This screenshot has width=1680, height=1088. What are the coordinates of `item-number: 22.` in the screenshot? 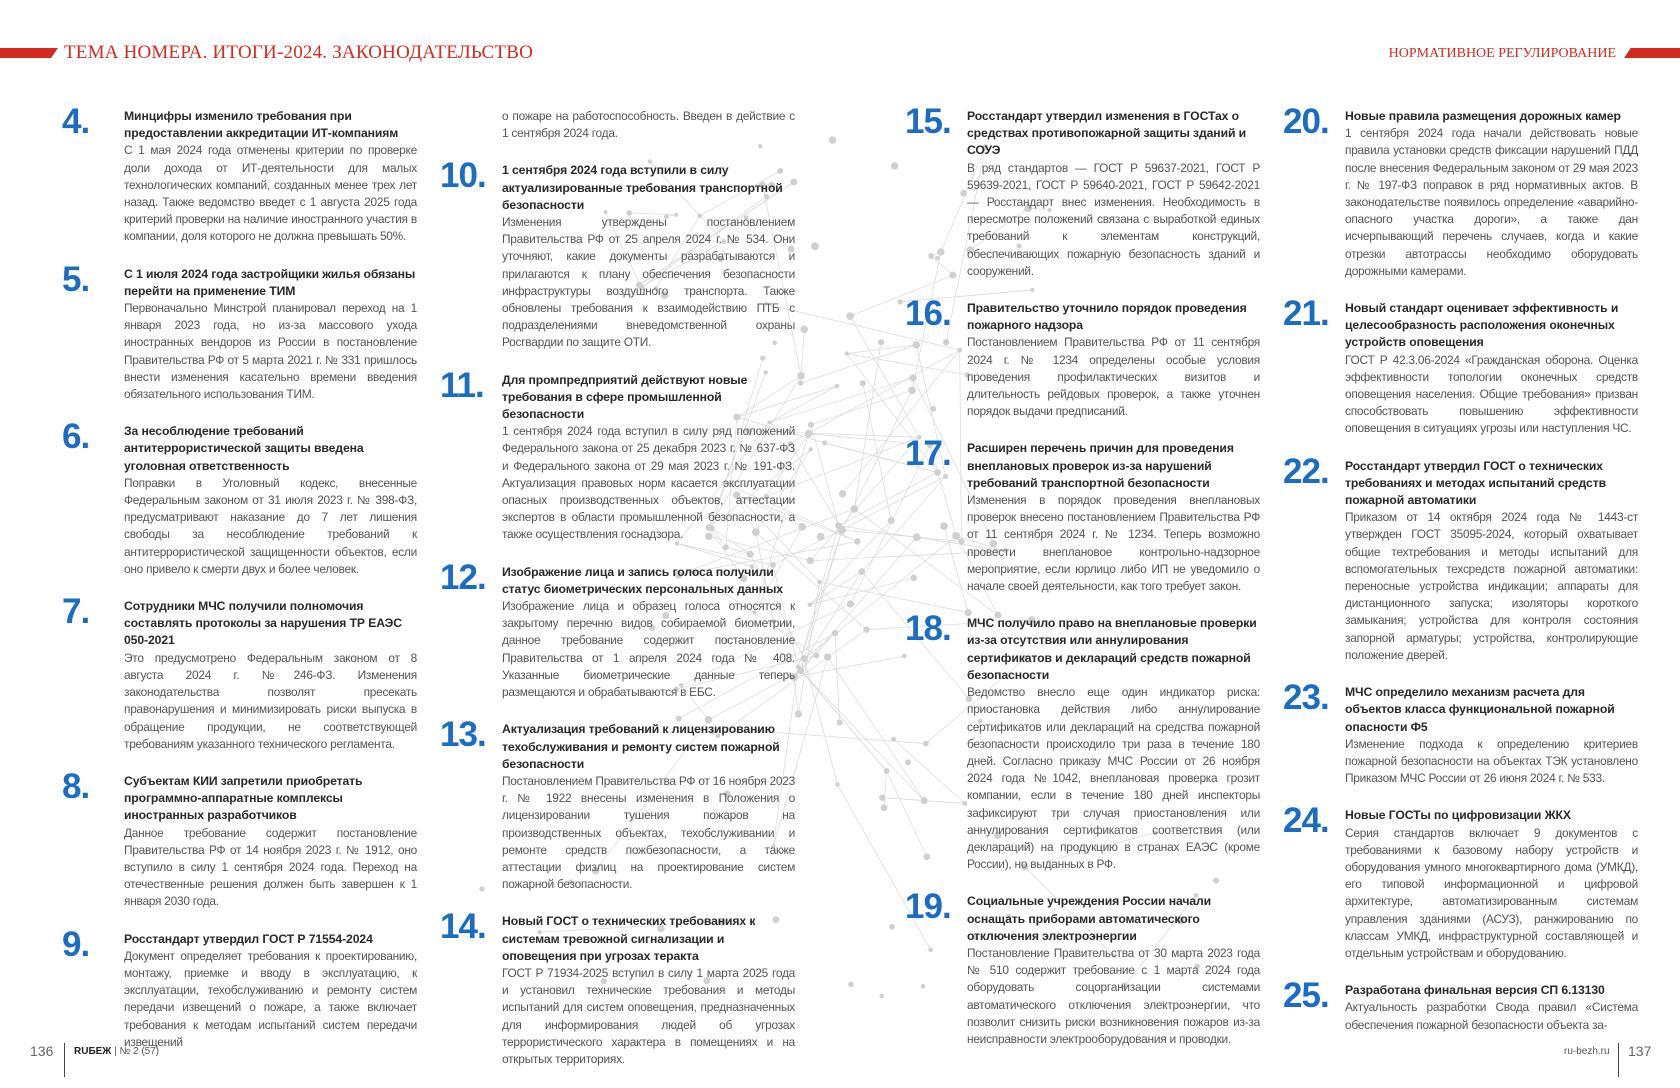 It's located at (1306, 472).